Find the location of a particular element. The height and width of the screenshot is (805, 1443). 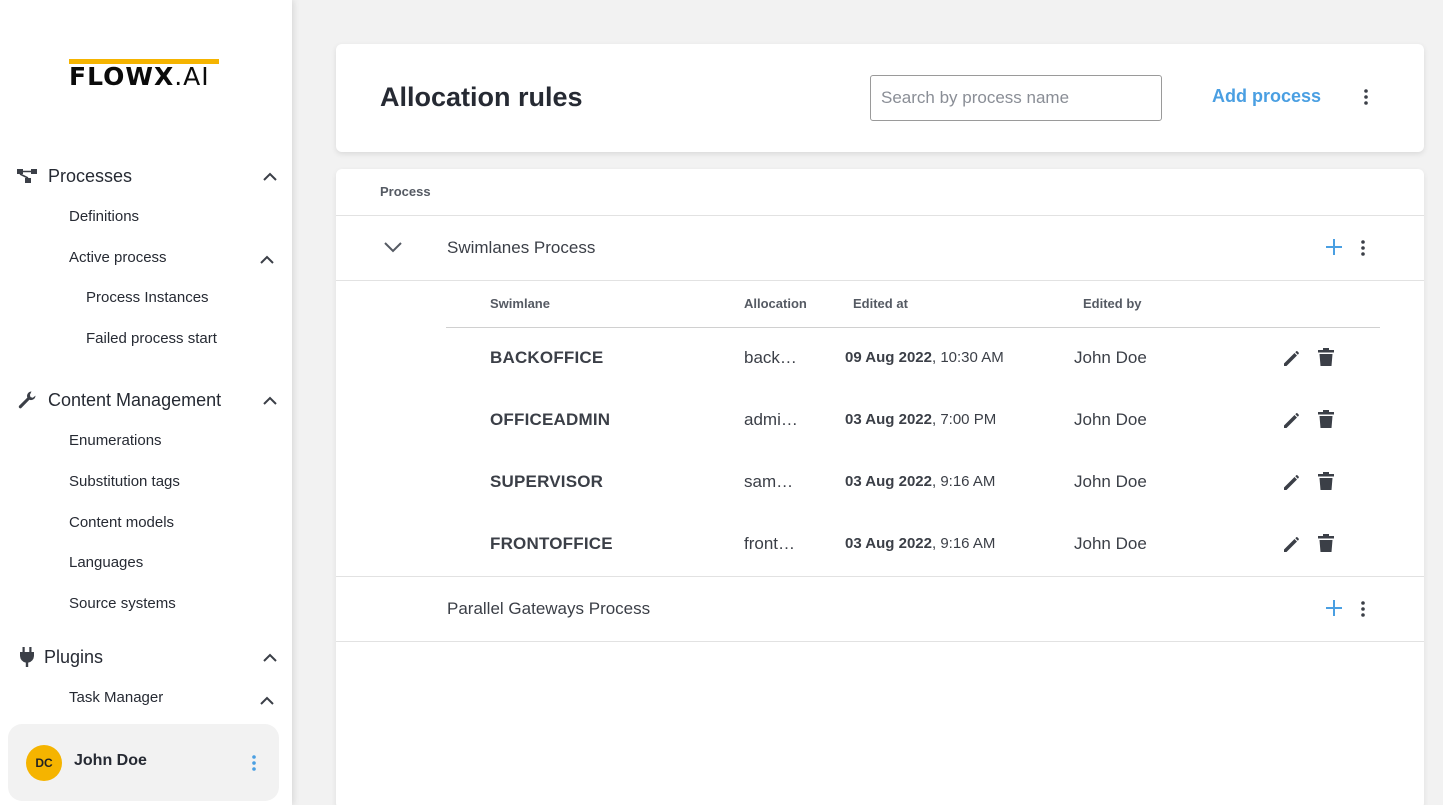

sidebar-item-process-instances: Process Instances is located at coordinates (147, 297).